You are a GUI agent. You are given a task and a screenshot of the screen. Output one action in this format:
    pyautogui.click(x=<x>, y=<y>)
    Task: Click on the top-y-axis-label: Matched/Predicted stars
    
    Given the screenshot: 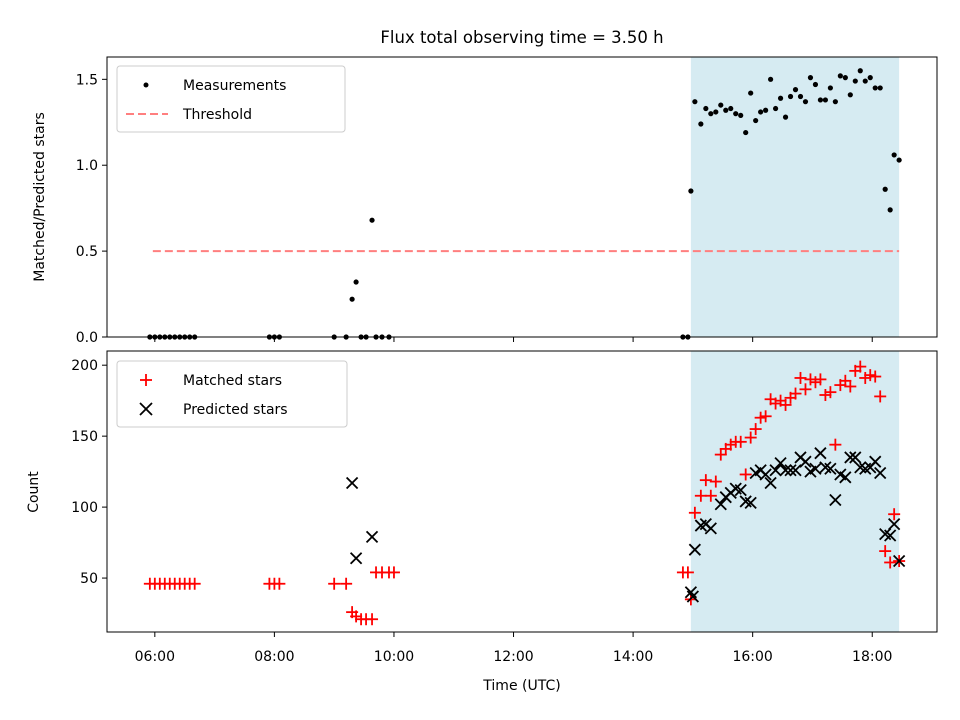 What is the action you would take?
    pyautogui.click(x=40, y=197)
    